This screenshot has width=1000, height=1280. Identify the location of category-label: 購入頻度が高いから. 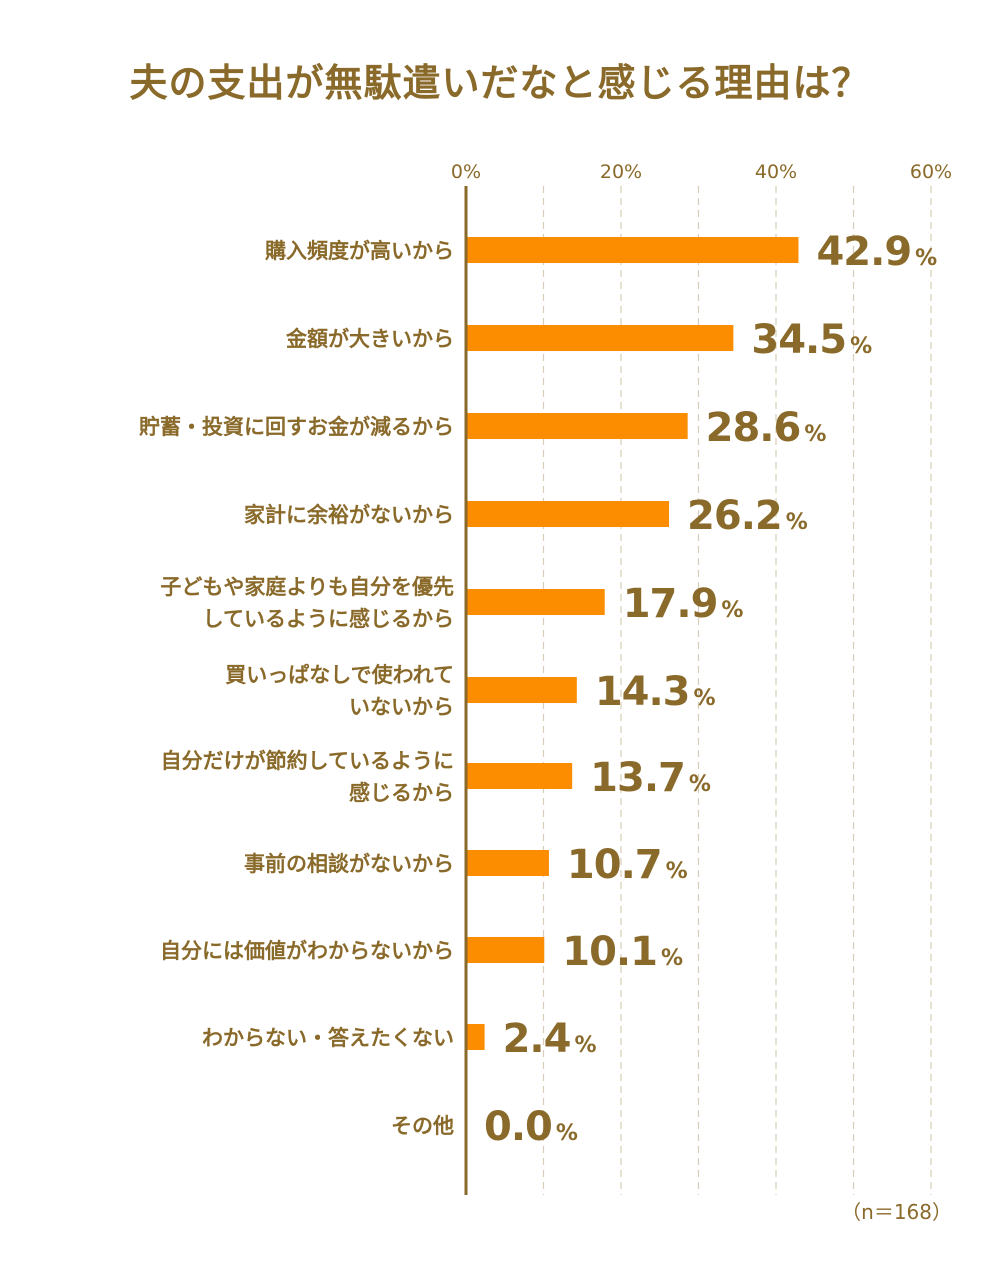
(359, 251).